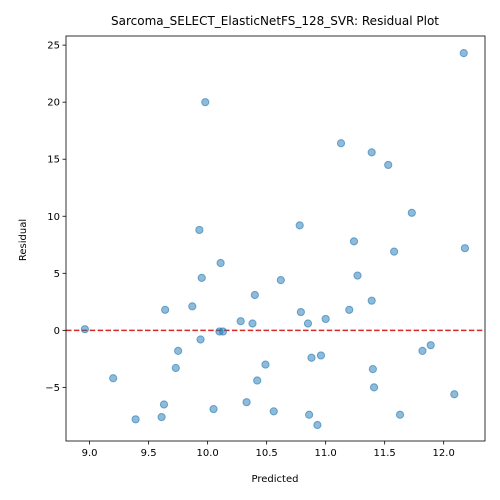 The height and width of the screenshot is (500, 500). What do you see at coordinates (275, 479) in the screenshot?
I see `x-axis-label: Predicted` at bounding box center [275, 479].